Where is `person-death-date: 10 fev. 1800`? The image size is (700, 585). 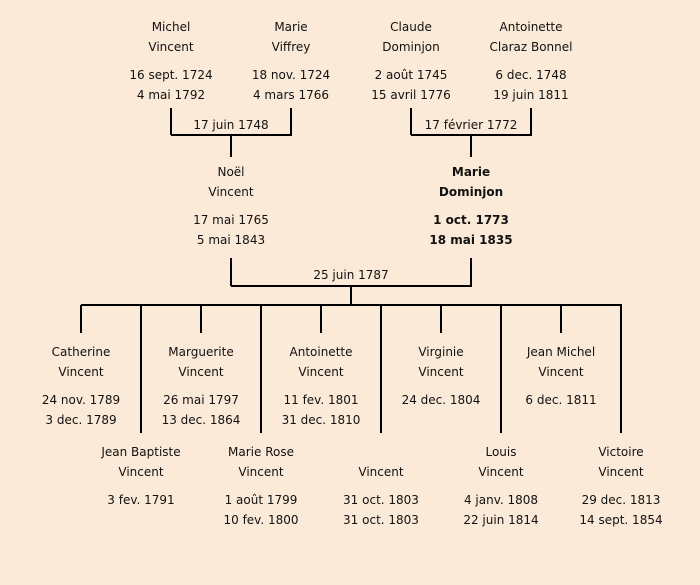
person-death-date: 10 fev. 1800 is located at coordinates (261, 520).